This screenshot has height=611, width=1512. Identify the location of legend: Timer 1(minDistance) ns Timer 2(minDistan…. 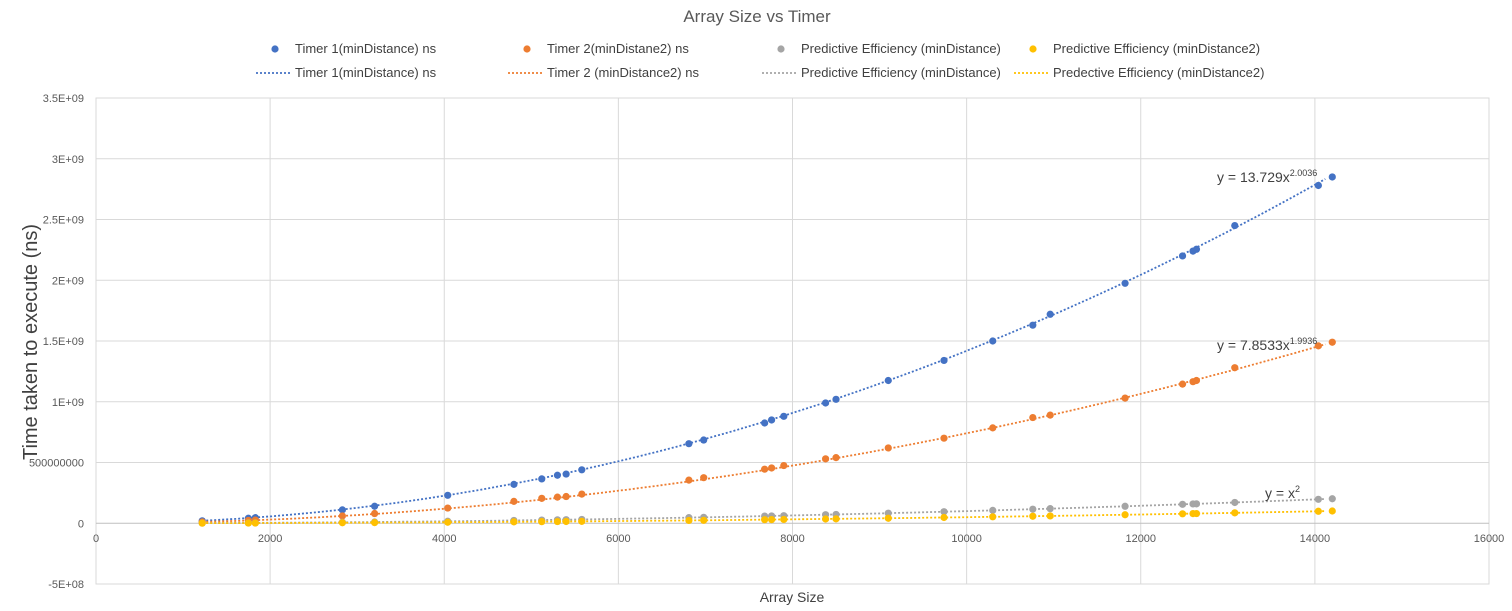
(760, 60).